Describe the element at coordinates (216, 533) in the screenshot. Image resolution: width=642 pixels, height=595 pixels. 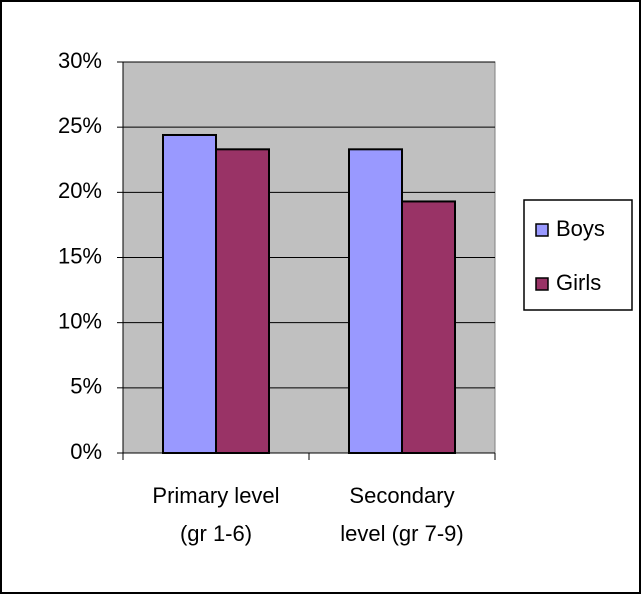
I see `x-tick-label: (gr 1-6)` at that location.